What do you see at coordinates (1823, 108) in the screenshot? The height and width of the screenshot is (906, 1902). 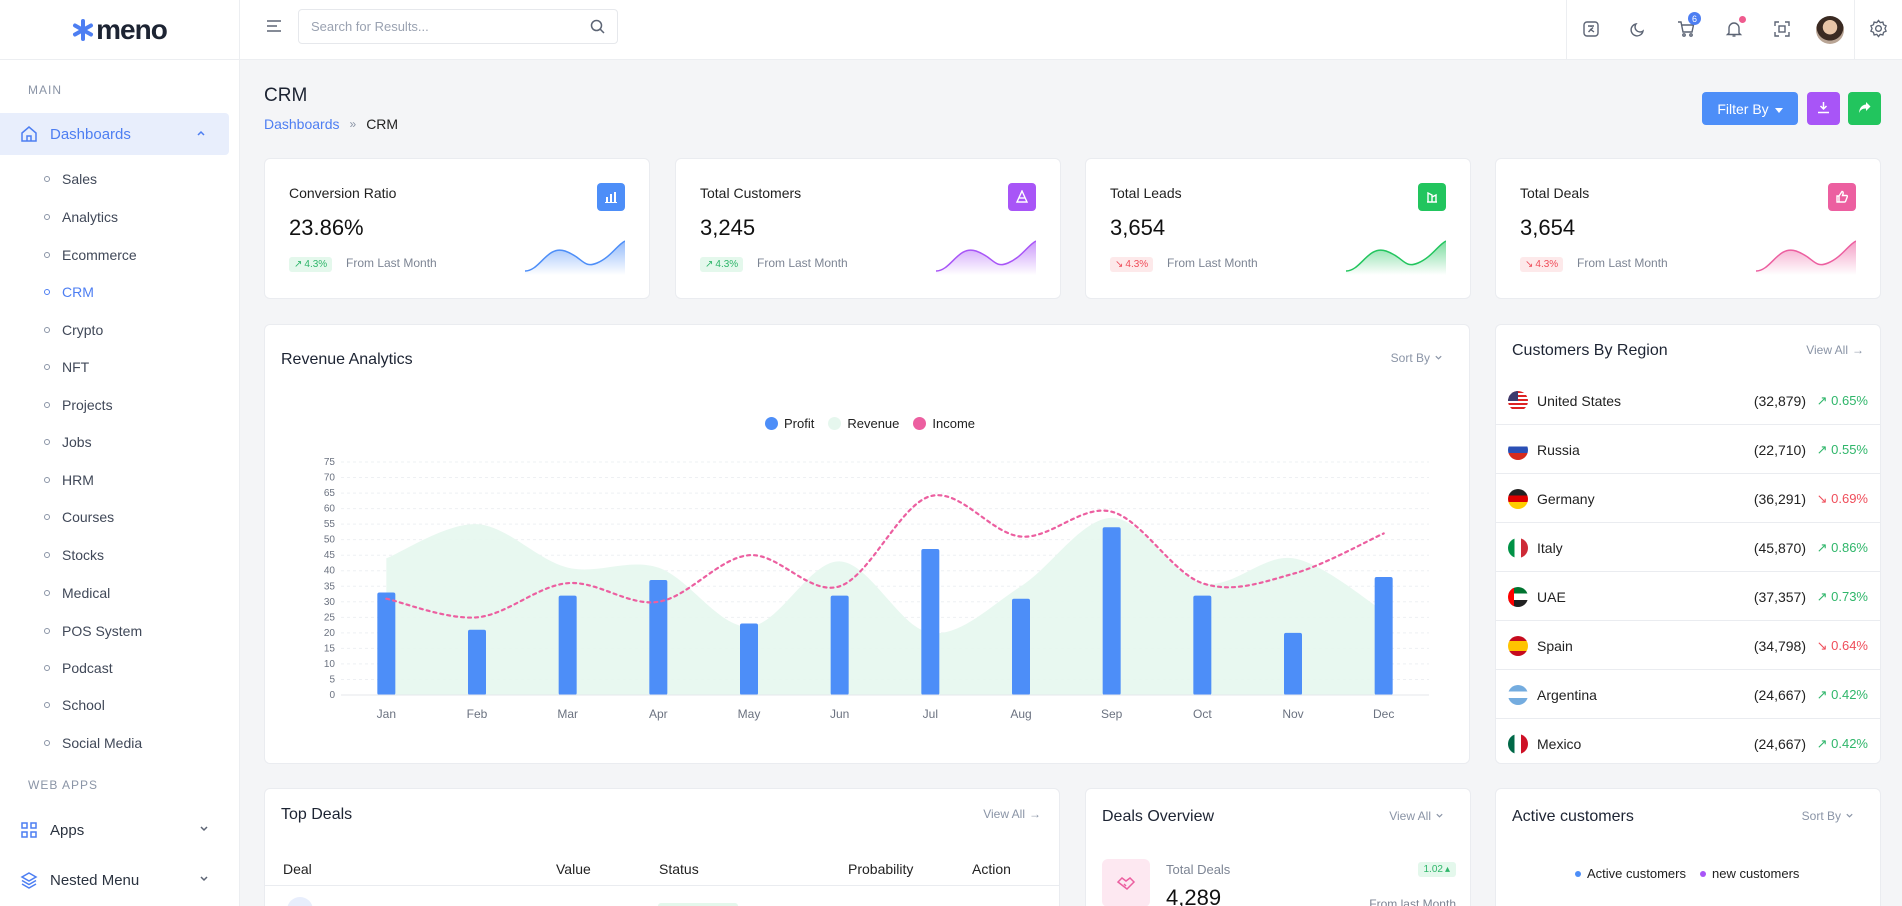 I see `download-button` at bounding box center [1823, 108].